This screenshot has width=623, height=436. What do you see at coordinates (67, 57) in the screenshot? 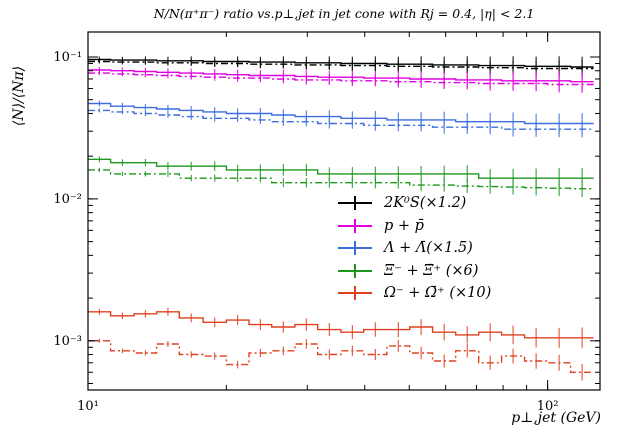
I see `y-tick-label: 10⁻¹` at bounding box center [67, 57].